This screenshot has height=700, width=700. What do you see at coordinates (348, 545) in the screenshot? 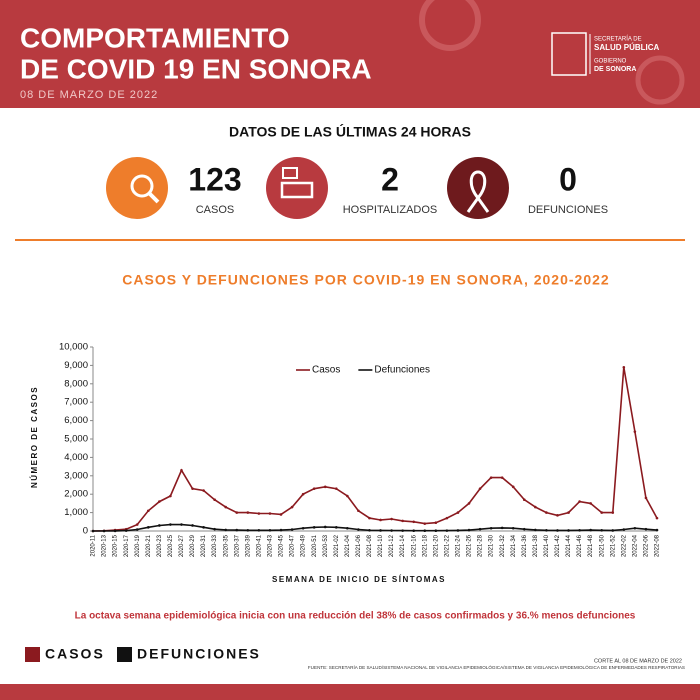
I see `x-tick-label: 2021-04` at bounding box center [348, 545].